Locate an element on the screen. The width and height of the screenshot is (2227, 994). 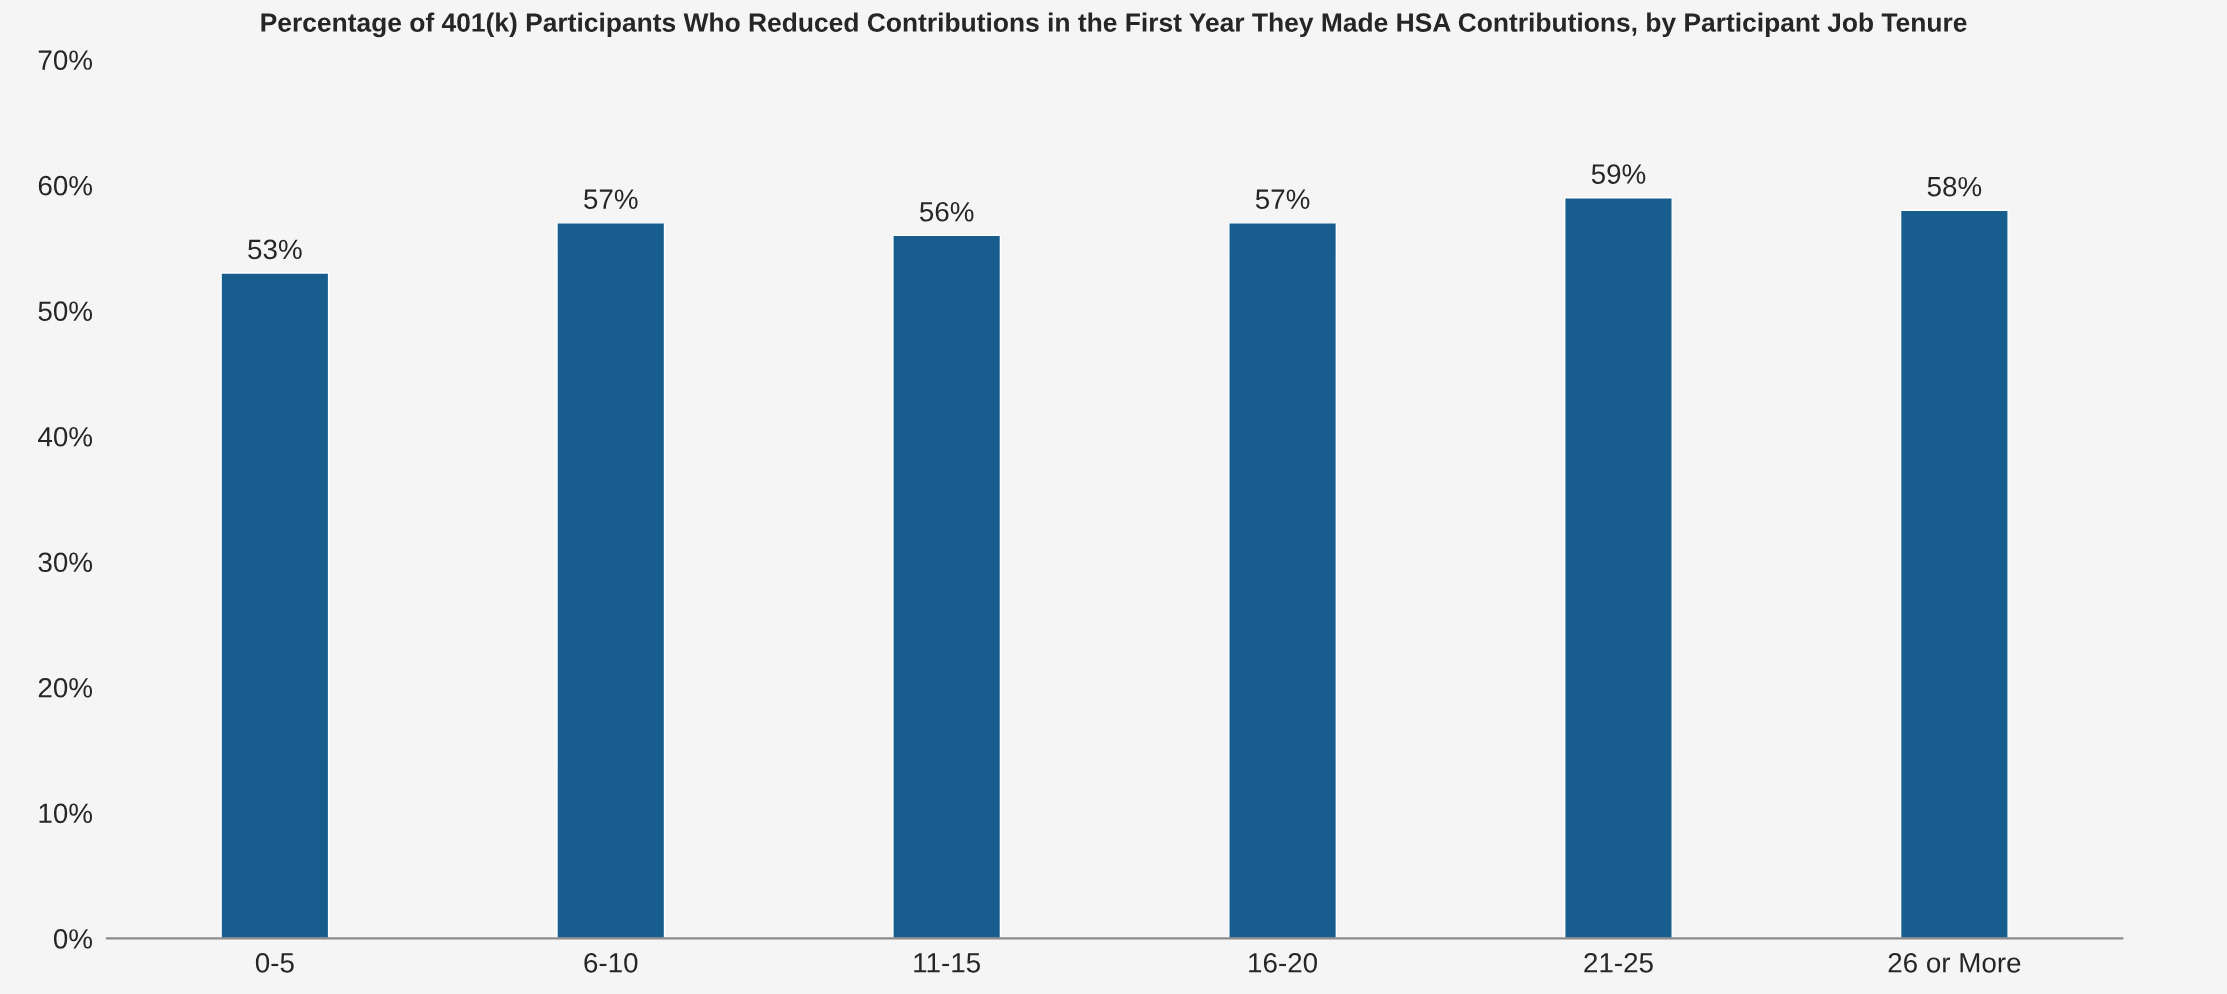
x-tick-label: 0-5 is located at coordinates (274, 962).